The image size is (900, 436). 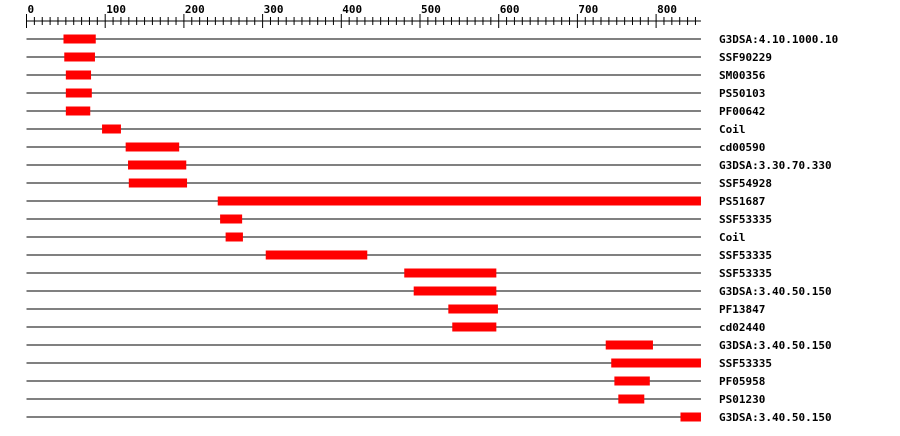 I want to click on x-tick-label: 800, so click(x=667, y=9).